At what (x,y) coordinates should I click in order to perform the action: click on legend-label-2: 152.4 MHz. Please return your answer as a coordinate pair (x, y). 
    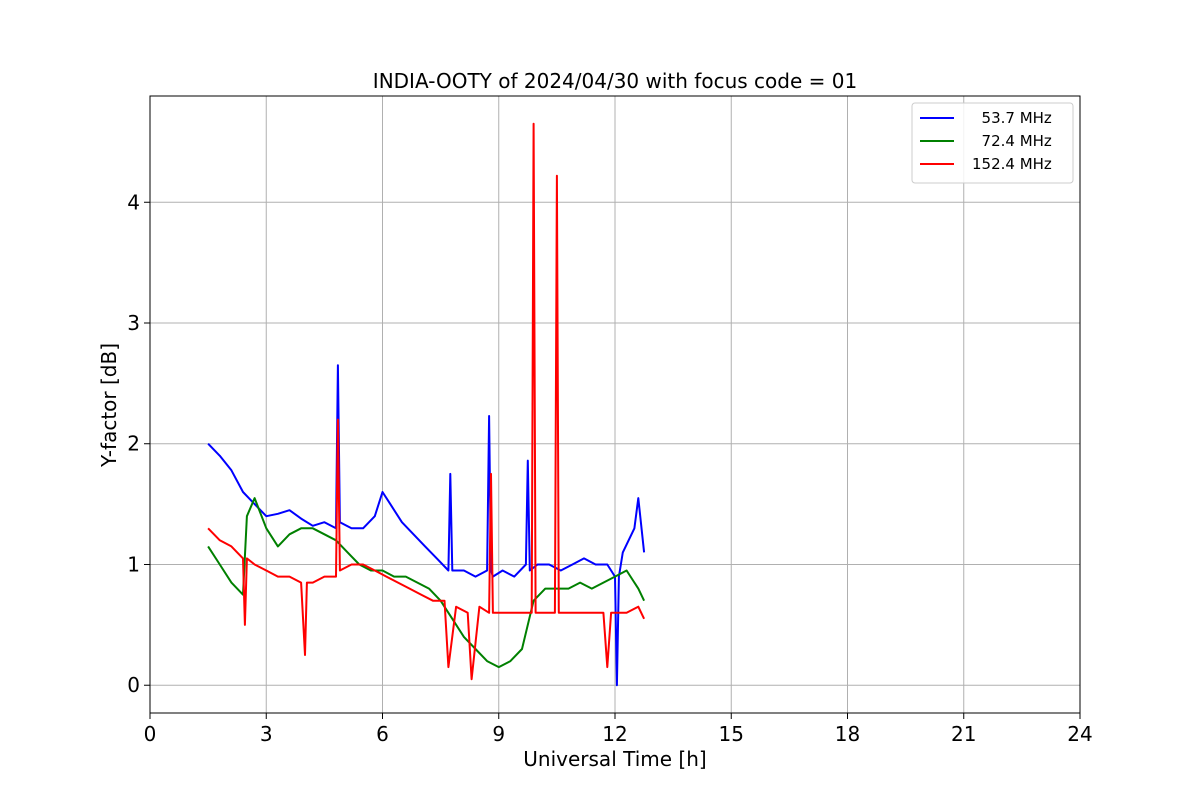
    Looking at the image, I should click on (1012, 164).